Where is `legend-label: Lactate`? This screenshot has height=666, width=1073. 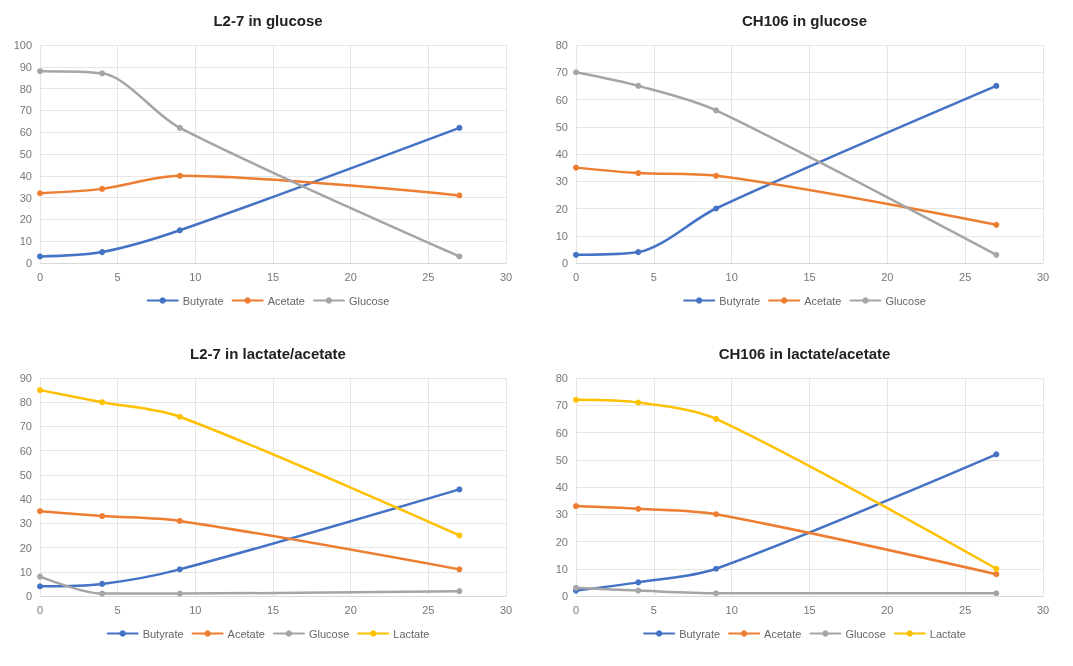
legend-label: Lactate is located at coordinates (411, 633).